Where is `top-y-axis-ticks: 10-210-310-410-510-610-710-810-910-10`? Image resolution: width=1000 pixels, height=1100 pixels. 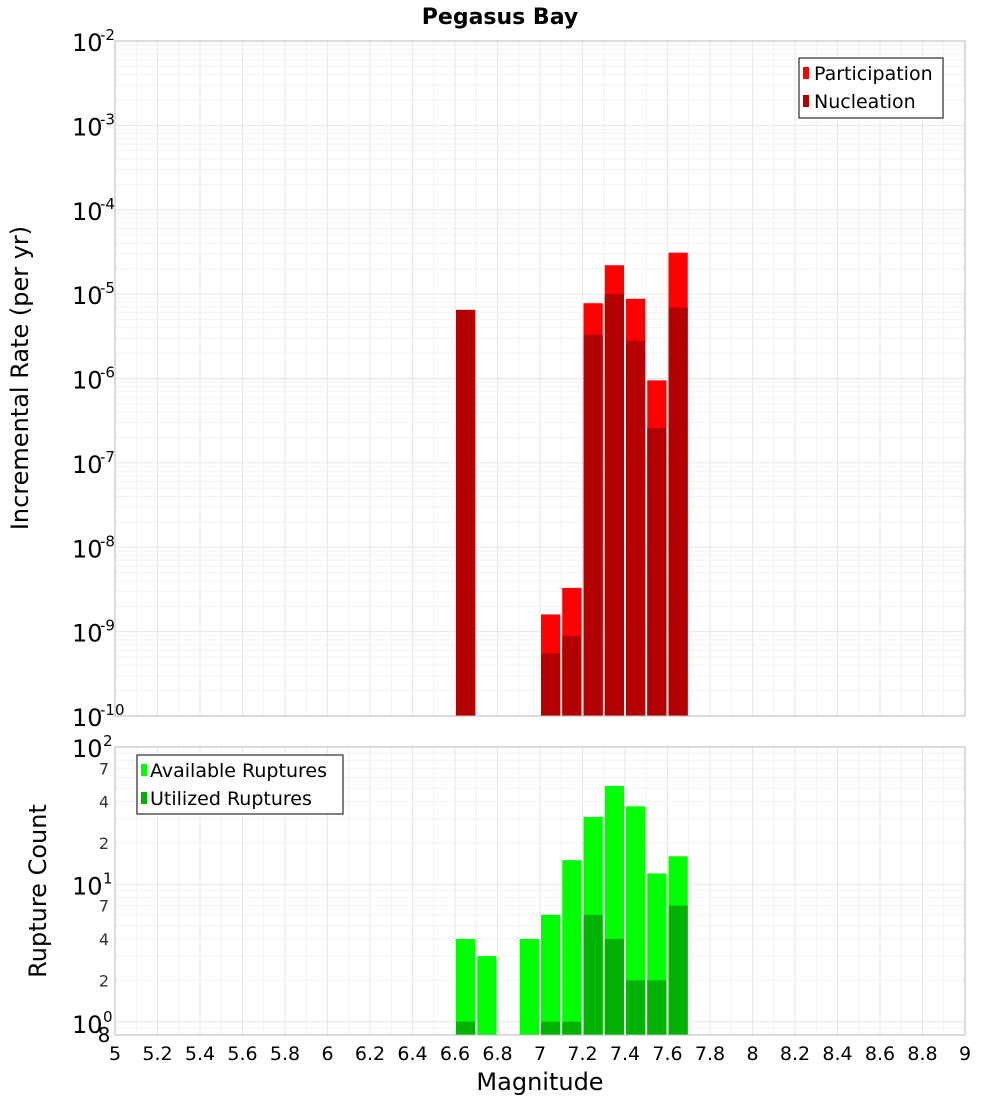 top-y-axis-ticks: 10-210-310-410-510-610-710-810-910-10 is located at coordinates (98, 379).